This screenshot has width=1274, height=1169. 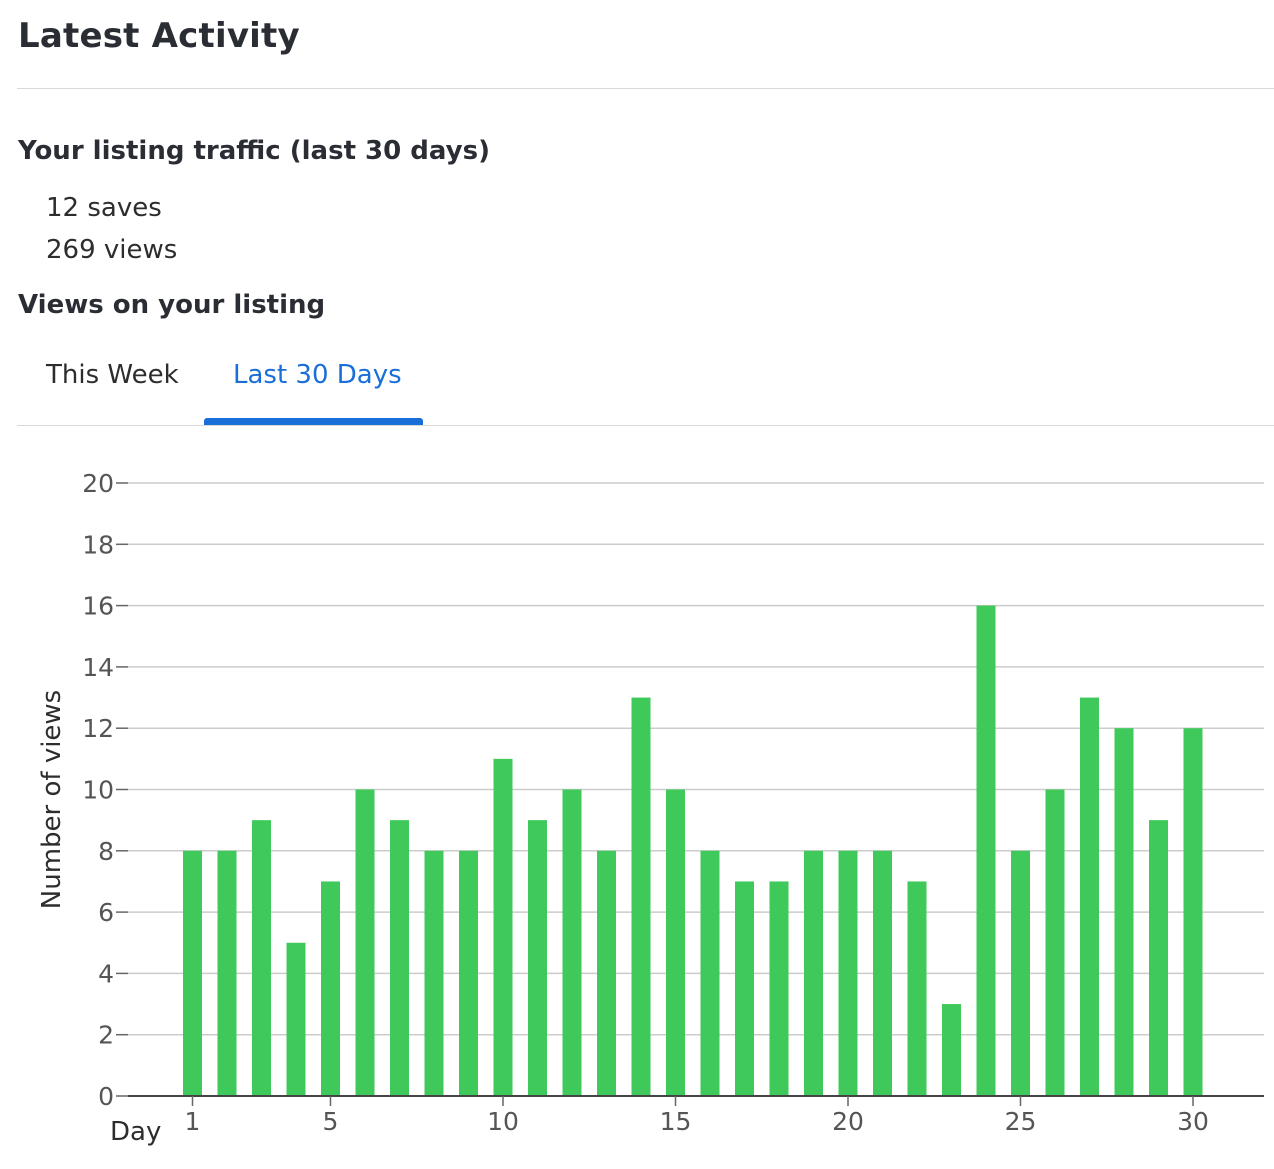 I want to click on y-tick-label: 16, so click(x=98, y=606).